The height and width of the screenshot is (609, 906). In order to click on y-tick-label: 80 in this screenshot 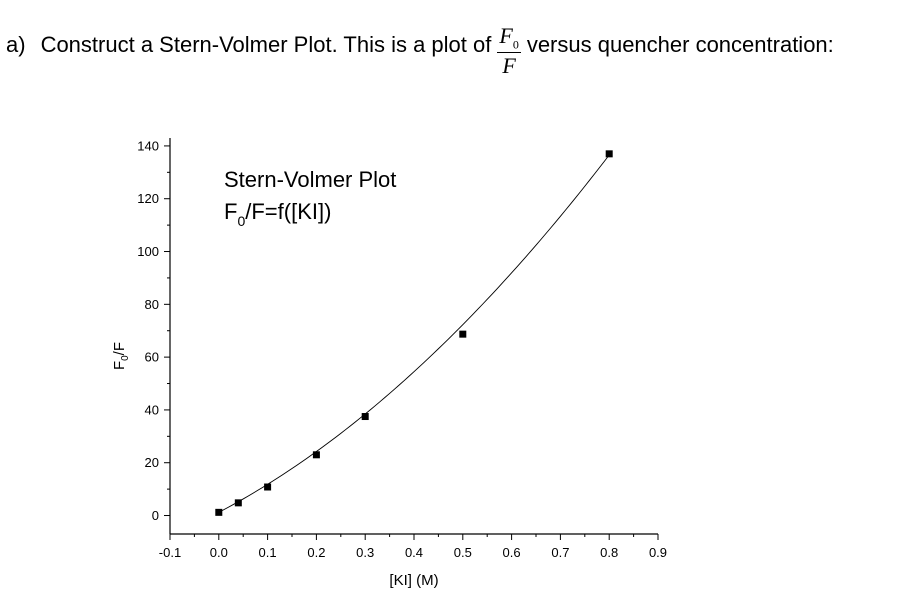, I will do `click(152, 304)`.